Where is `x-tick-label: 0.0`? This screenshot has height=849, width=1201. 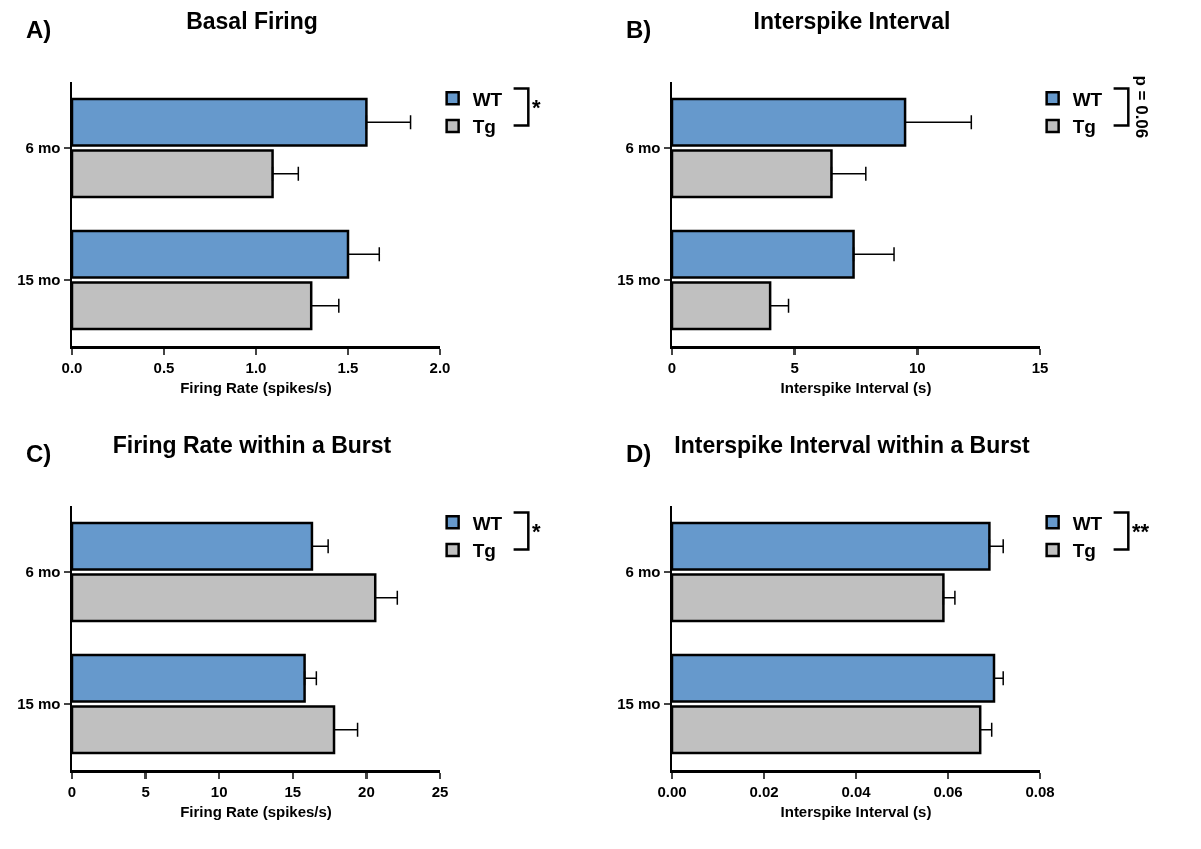
x-tick-label: 0.0 is located at coordinates (72, 367).